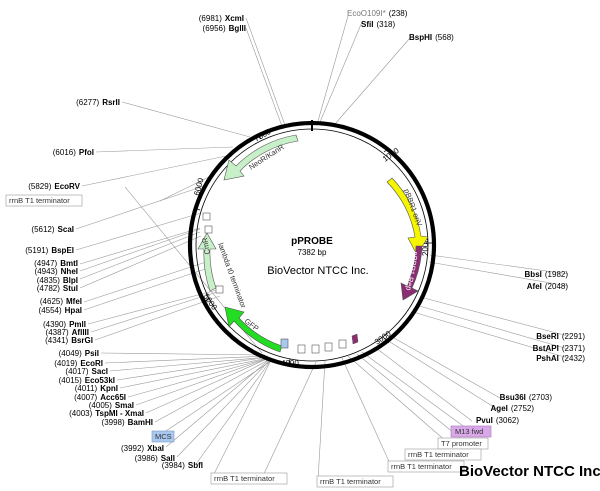  Describe the element at coordinates (127, 422) in the screenshot. I see `site-label: (3998) BamHI` at that location.